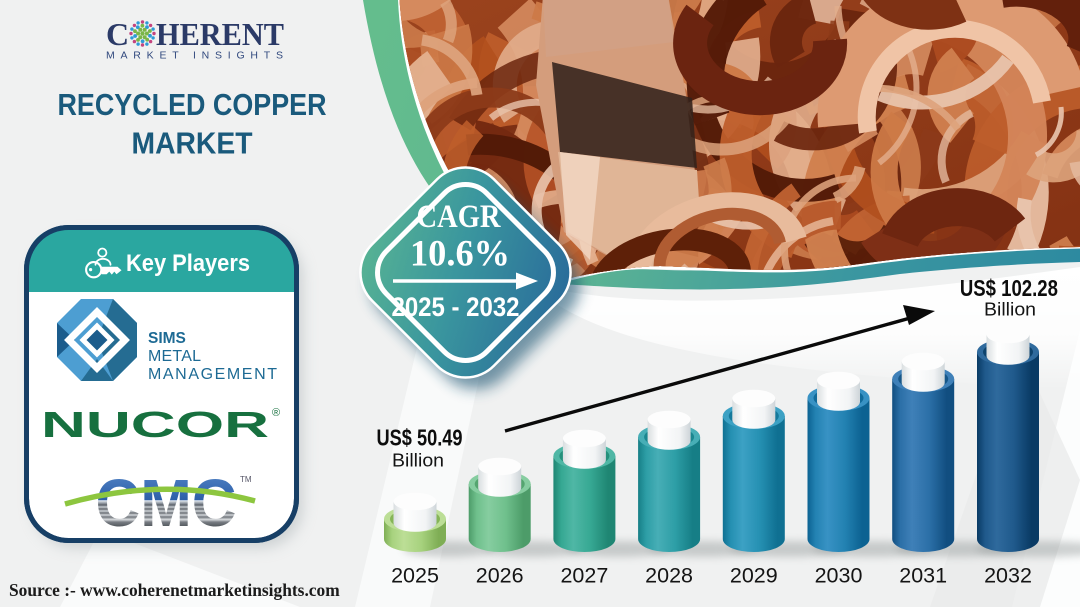 Image resolution: width=1080 pixels, height=612 pixels. I want to click on svg-text: MARKET INSIGHTS, so click(194, 56).